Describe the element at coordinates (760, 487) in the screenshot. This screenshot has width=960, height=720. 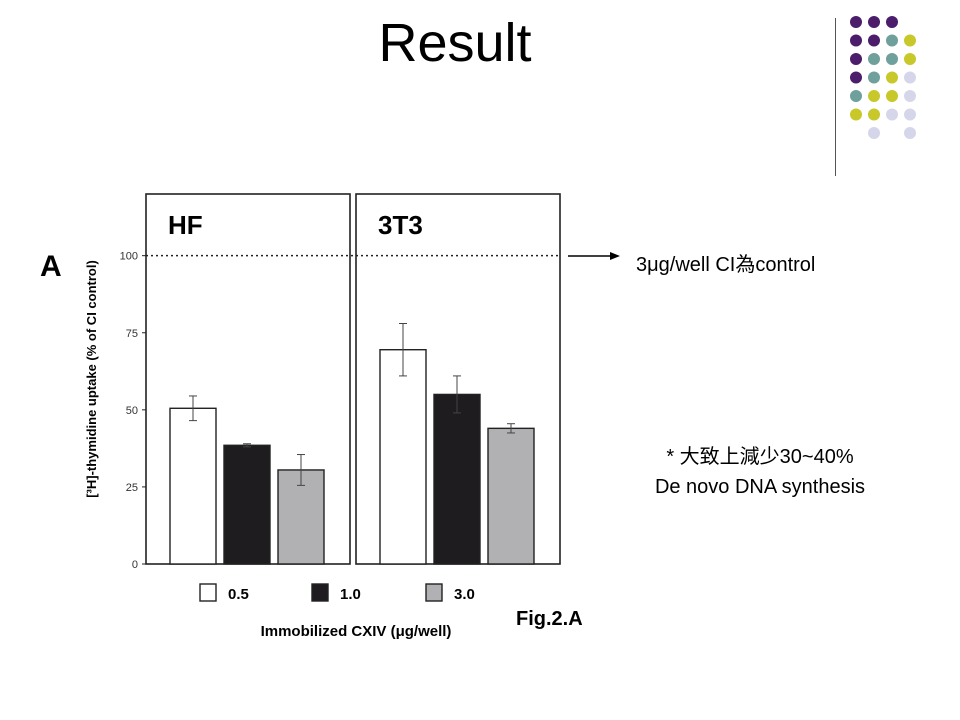
I see `decrease-note-line2: De novo DNA synthesis` at that location.